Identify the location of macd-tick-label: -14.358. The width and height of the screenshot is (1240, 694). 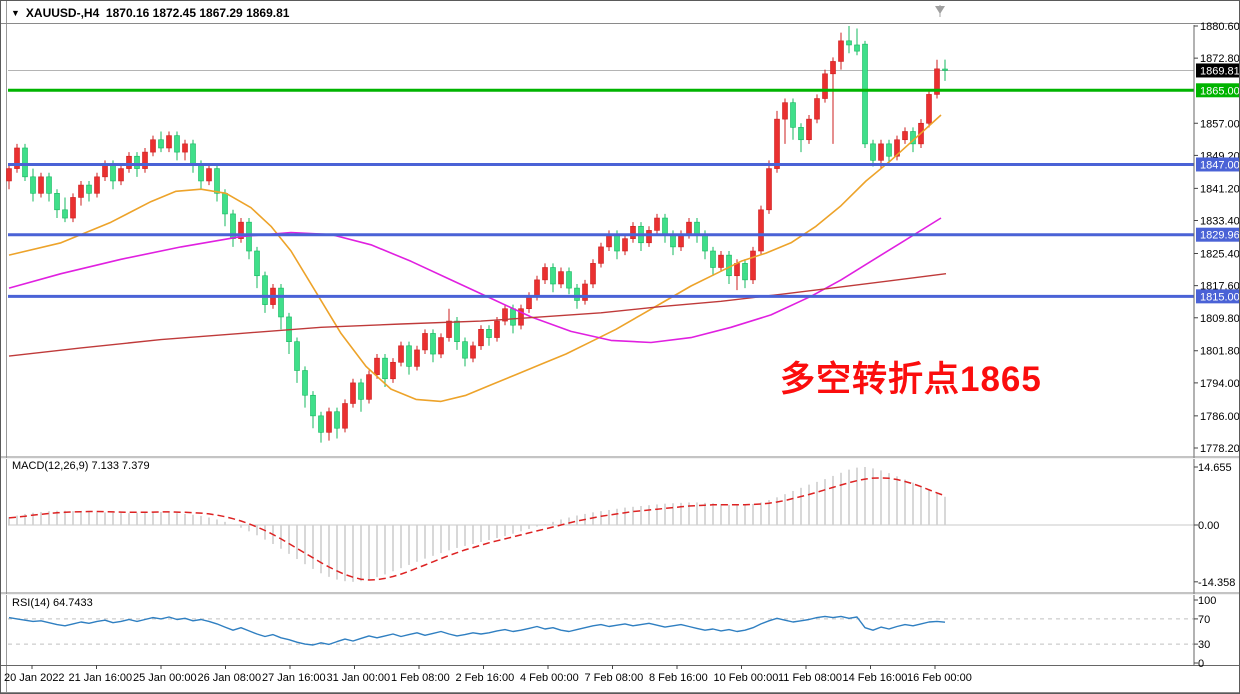
(1216, 583).